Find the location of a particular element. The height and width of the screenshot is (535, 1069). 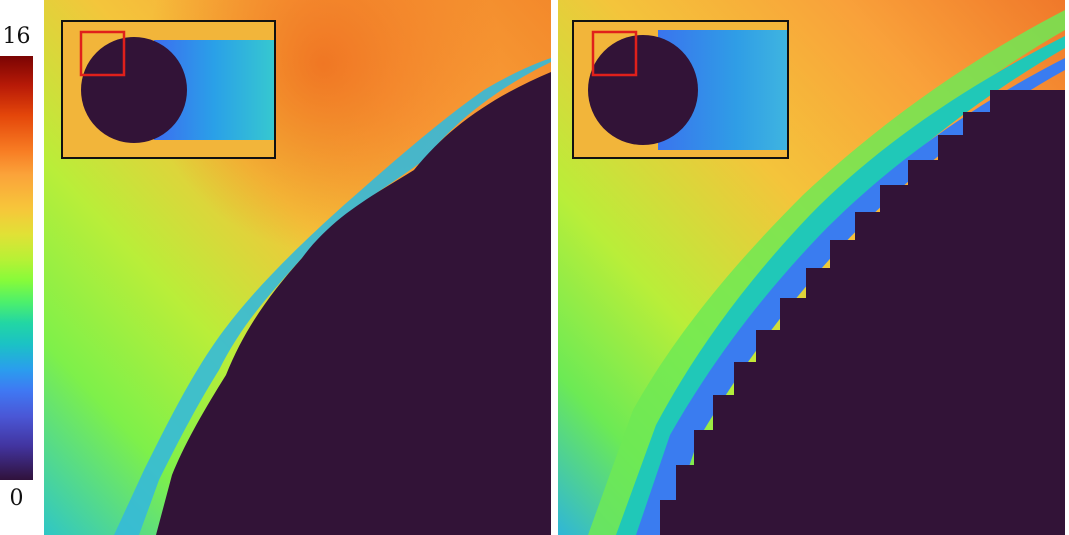

colorbar-min-label: 0 is located at coordinates (16, 498).